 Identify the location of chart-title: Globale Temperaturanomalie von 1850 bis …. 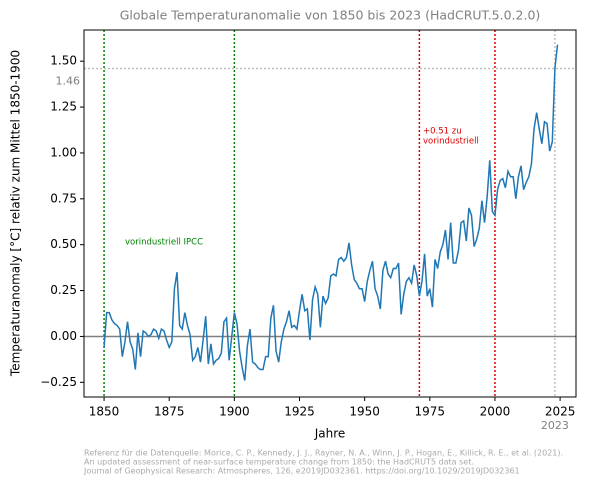
(330, 15).